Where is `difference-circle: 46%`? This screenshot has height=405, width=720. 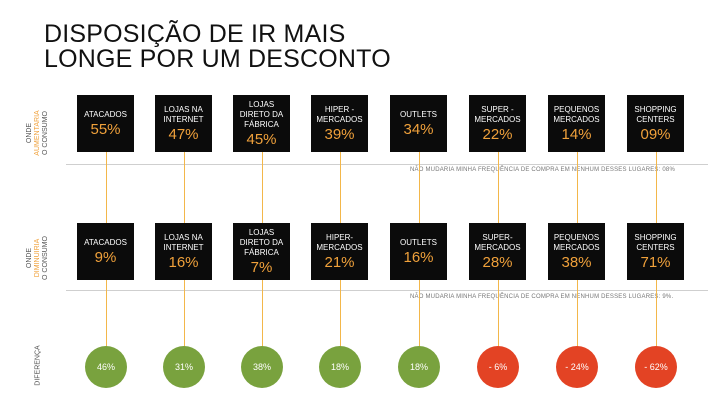
difference-circle: 46% is located at coordinates (106, 367).